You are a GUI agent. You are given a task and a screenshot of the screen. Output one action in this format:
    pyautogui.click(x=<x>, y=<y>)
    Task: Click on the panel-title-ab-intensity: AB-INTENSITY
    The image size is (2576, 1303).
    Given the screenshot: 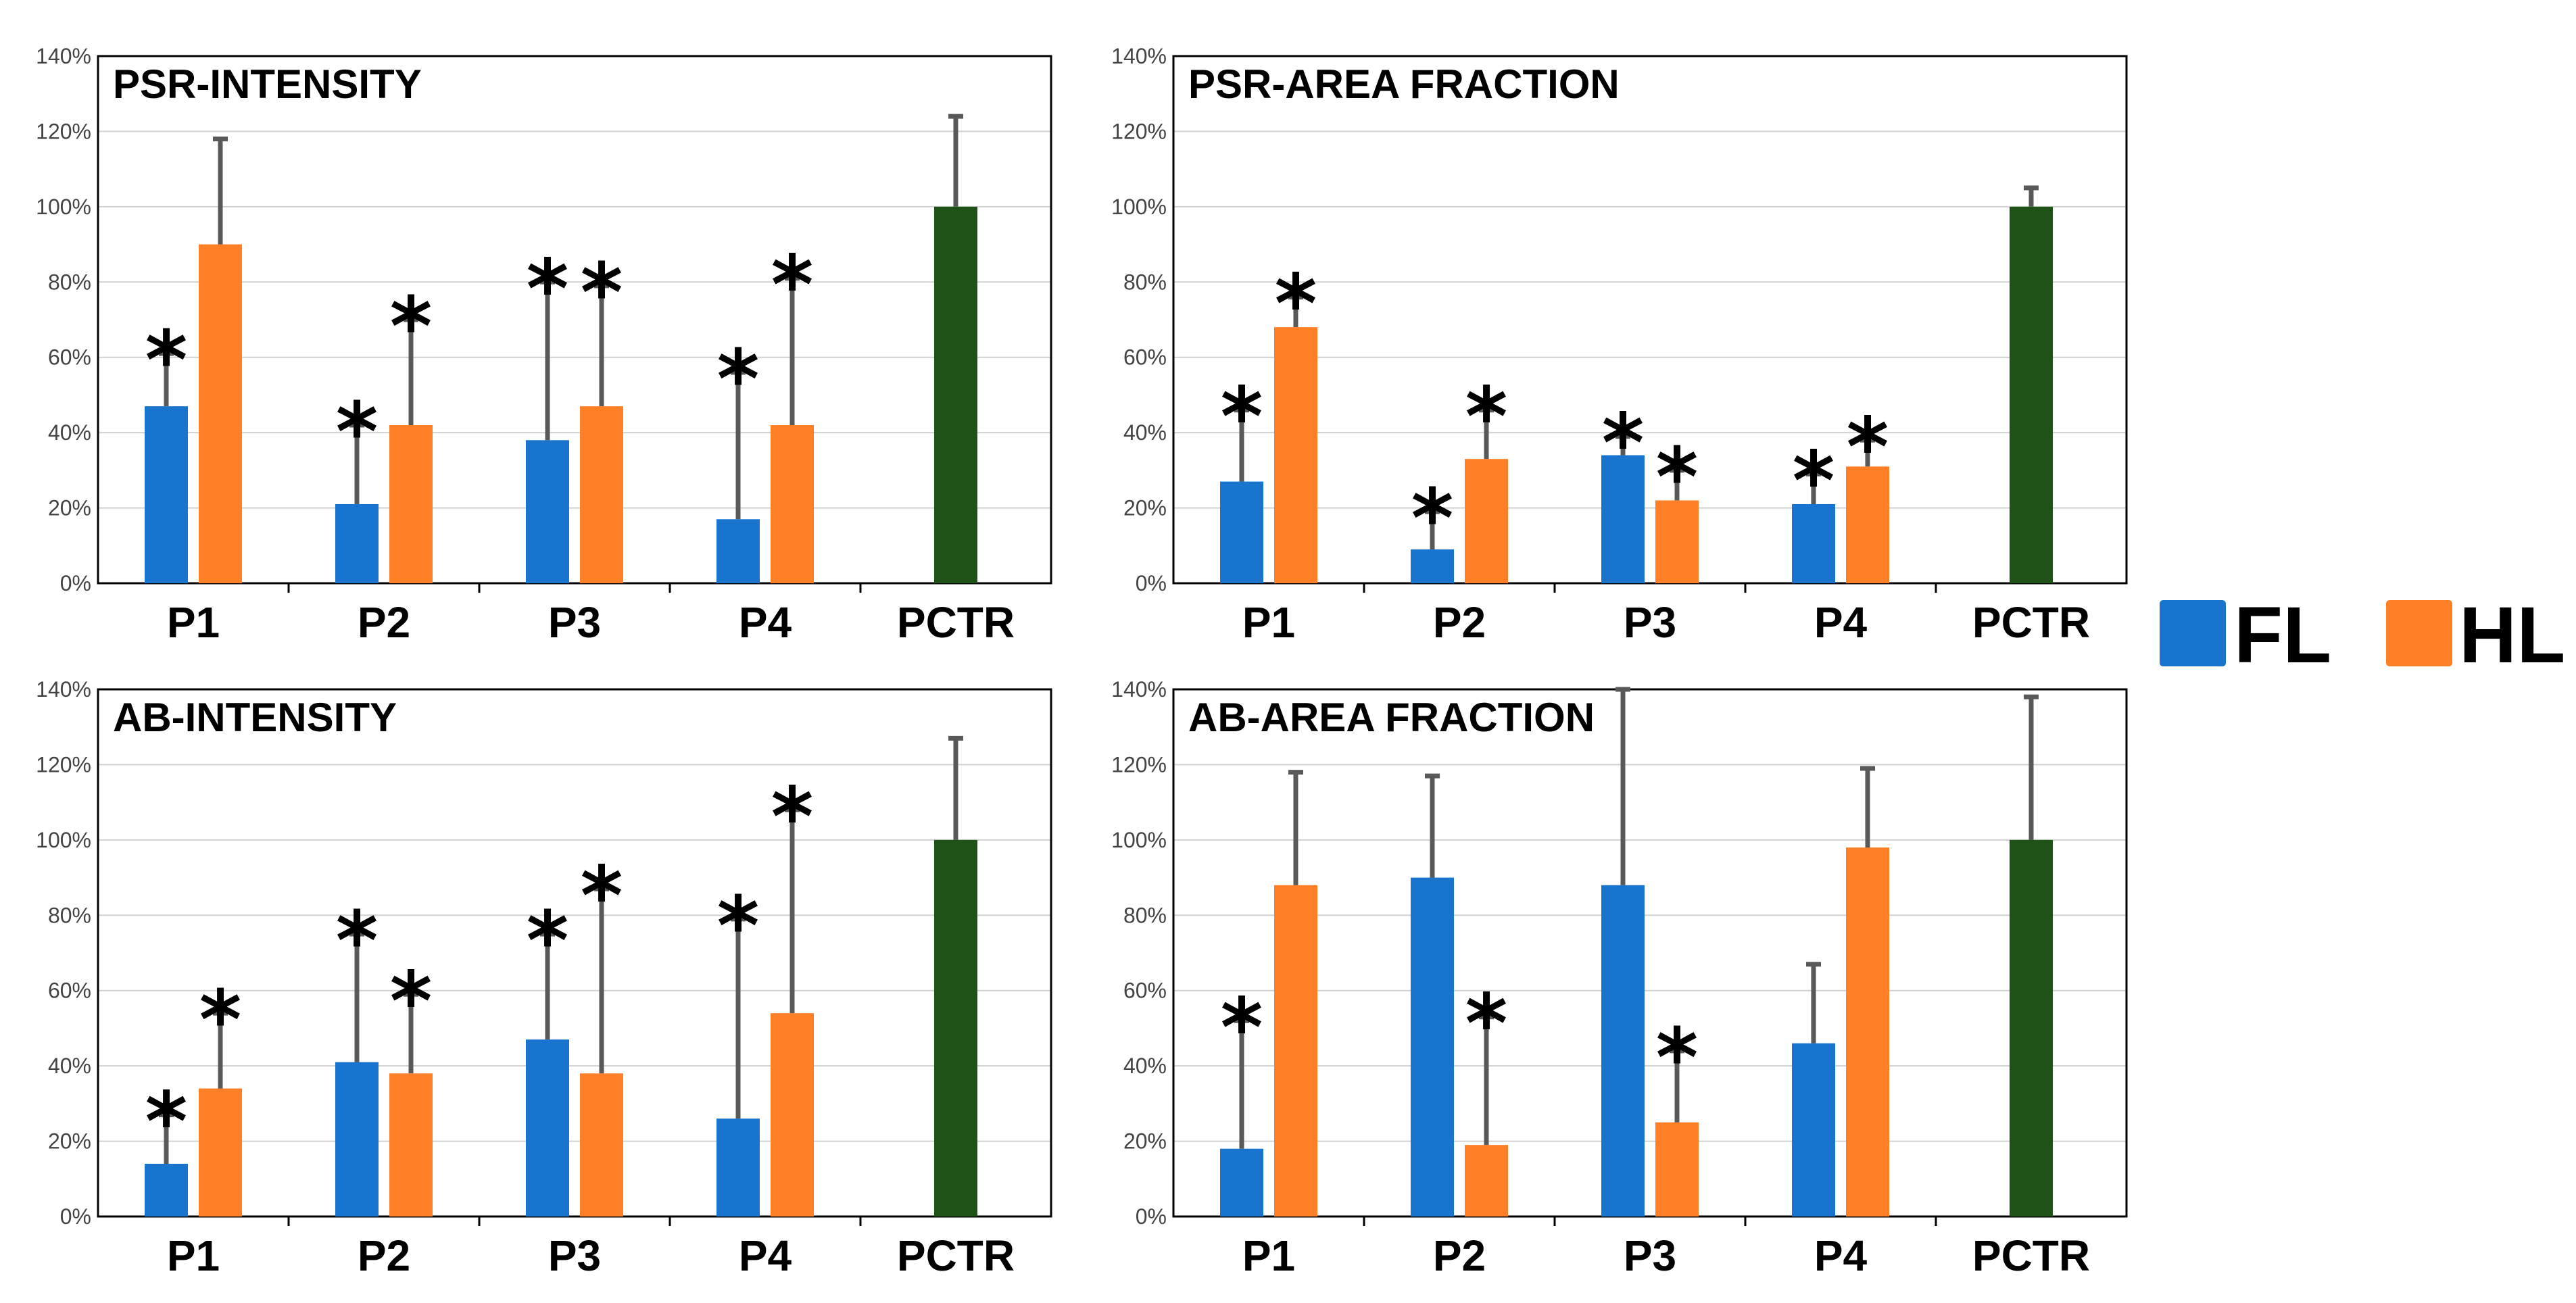 What is the action you would take?
    pyautogui.click(x=255, y=717)
    